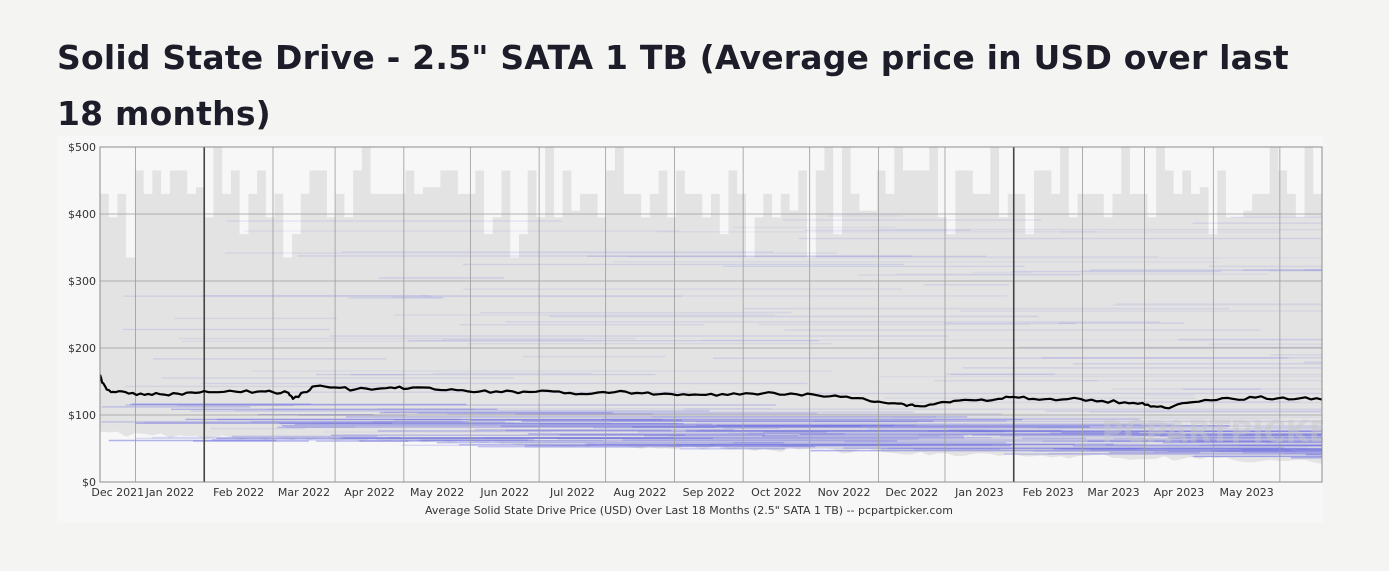 This screenshot has width=1389, height=571. Describe the element at coordinates (911, 492) in the screenshot. I see `x-tick-label: Dec 2022` at that location.